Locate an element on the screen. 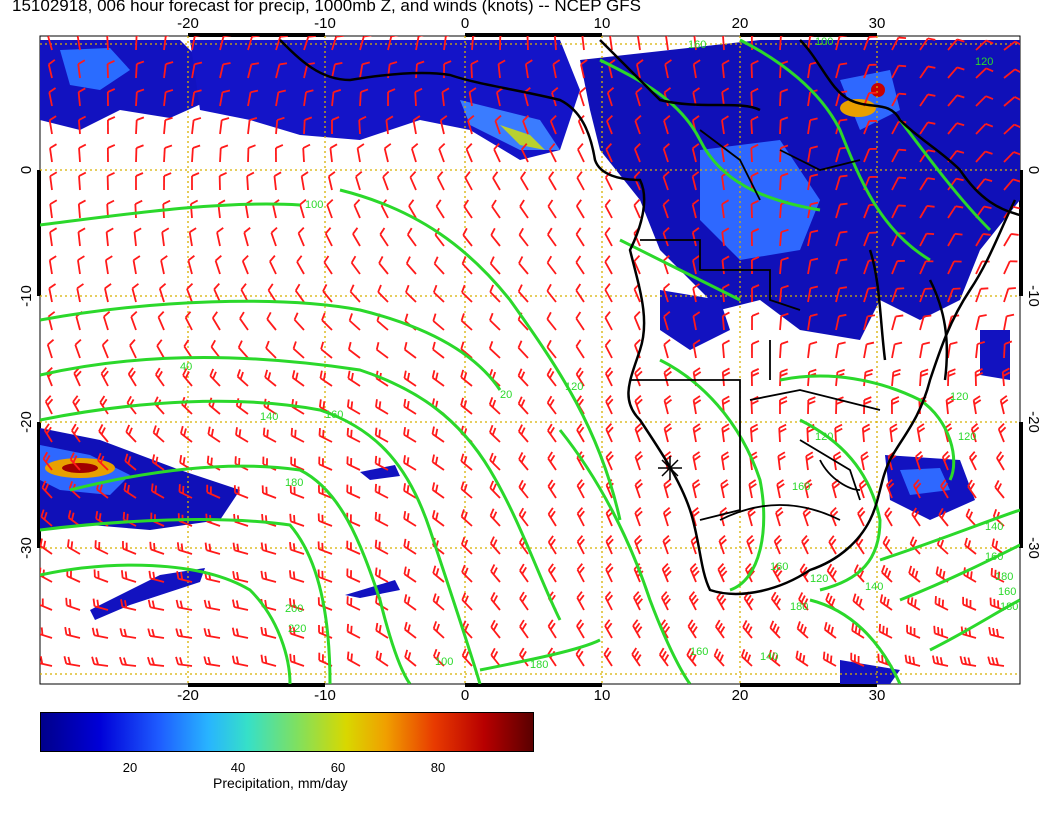 This screenshot has width=1056, height=816. lon-labels-bottom: -20 -10 0 10 20 30 is located at coordinates (531, 693).